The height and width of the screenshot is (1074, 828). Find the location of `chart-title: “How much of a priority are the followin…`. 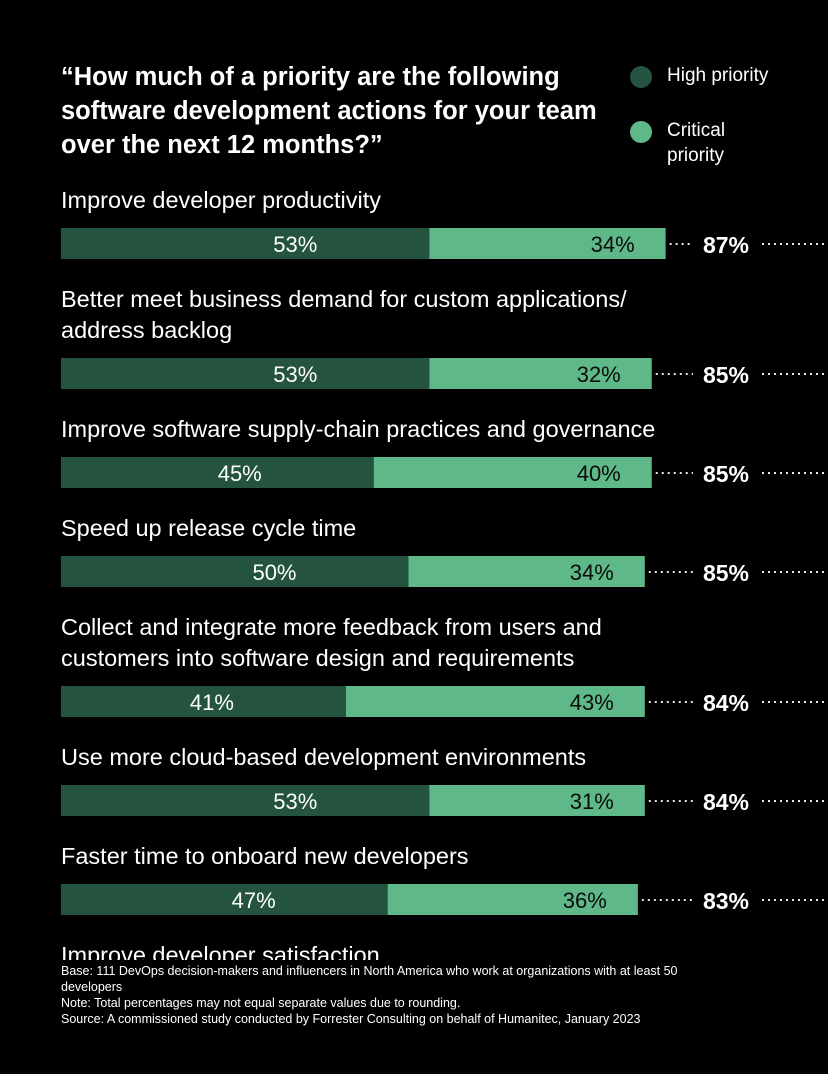

chart-title: “How much of a priority are the followin… is located at coordinates (329, 111).